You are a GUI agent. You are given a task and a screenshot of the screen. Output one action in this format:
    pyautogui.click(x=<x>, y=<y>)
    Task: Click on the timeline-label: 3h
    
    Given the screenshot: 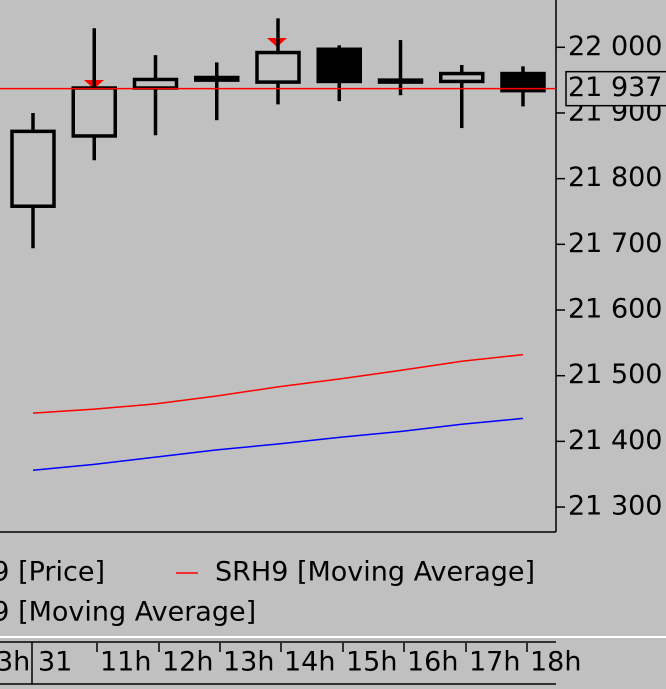 What is the action you would take?
    pyautogui.click(x=15, y=662)
    